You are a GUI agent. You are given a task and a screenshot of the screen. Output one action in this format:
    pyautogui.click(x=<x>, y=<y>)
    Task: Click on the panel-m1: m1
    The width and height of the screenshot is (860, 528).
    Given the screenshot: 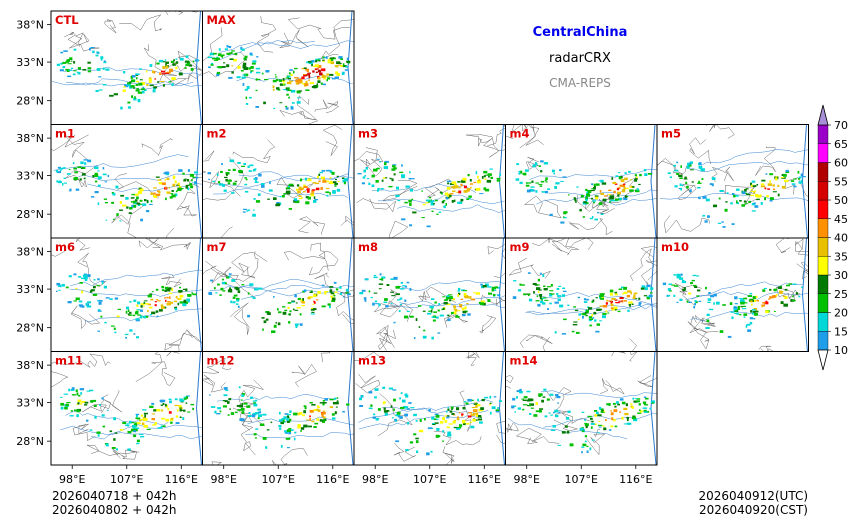 What is the action you would take?
    pyautogui.click(x=126, y=181)
    